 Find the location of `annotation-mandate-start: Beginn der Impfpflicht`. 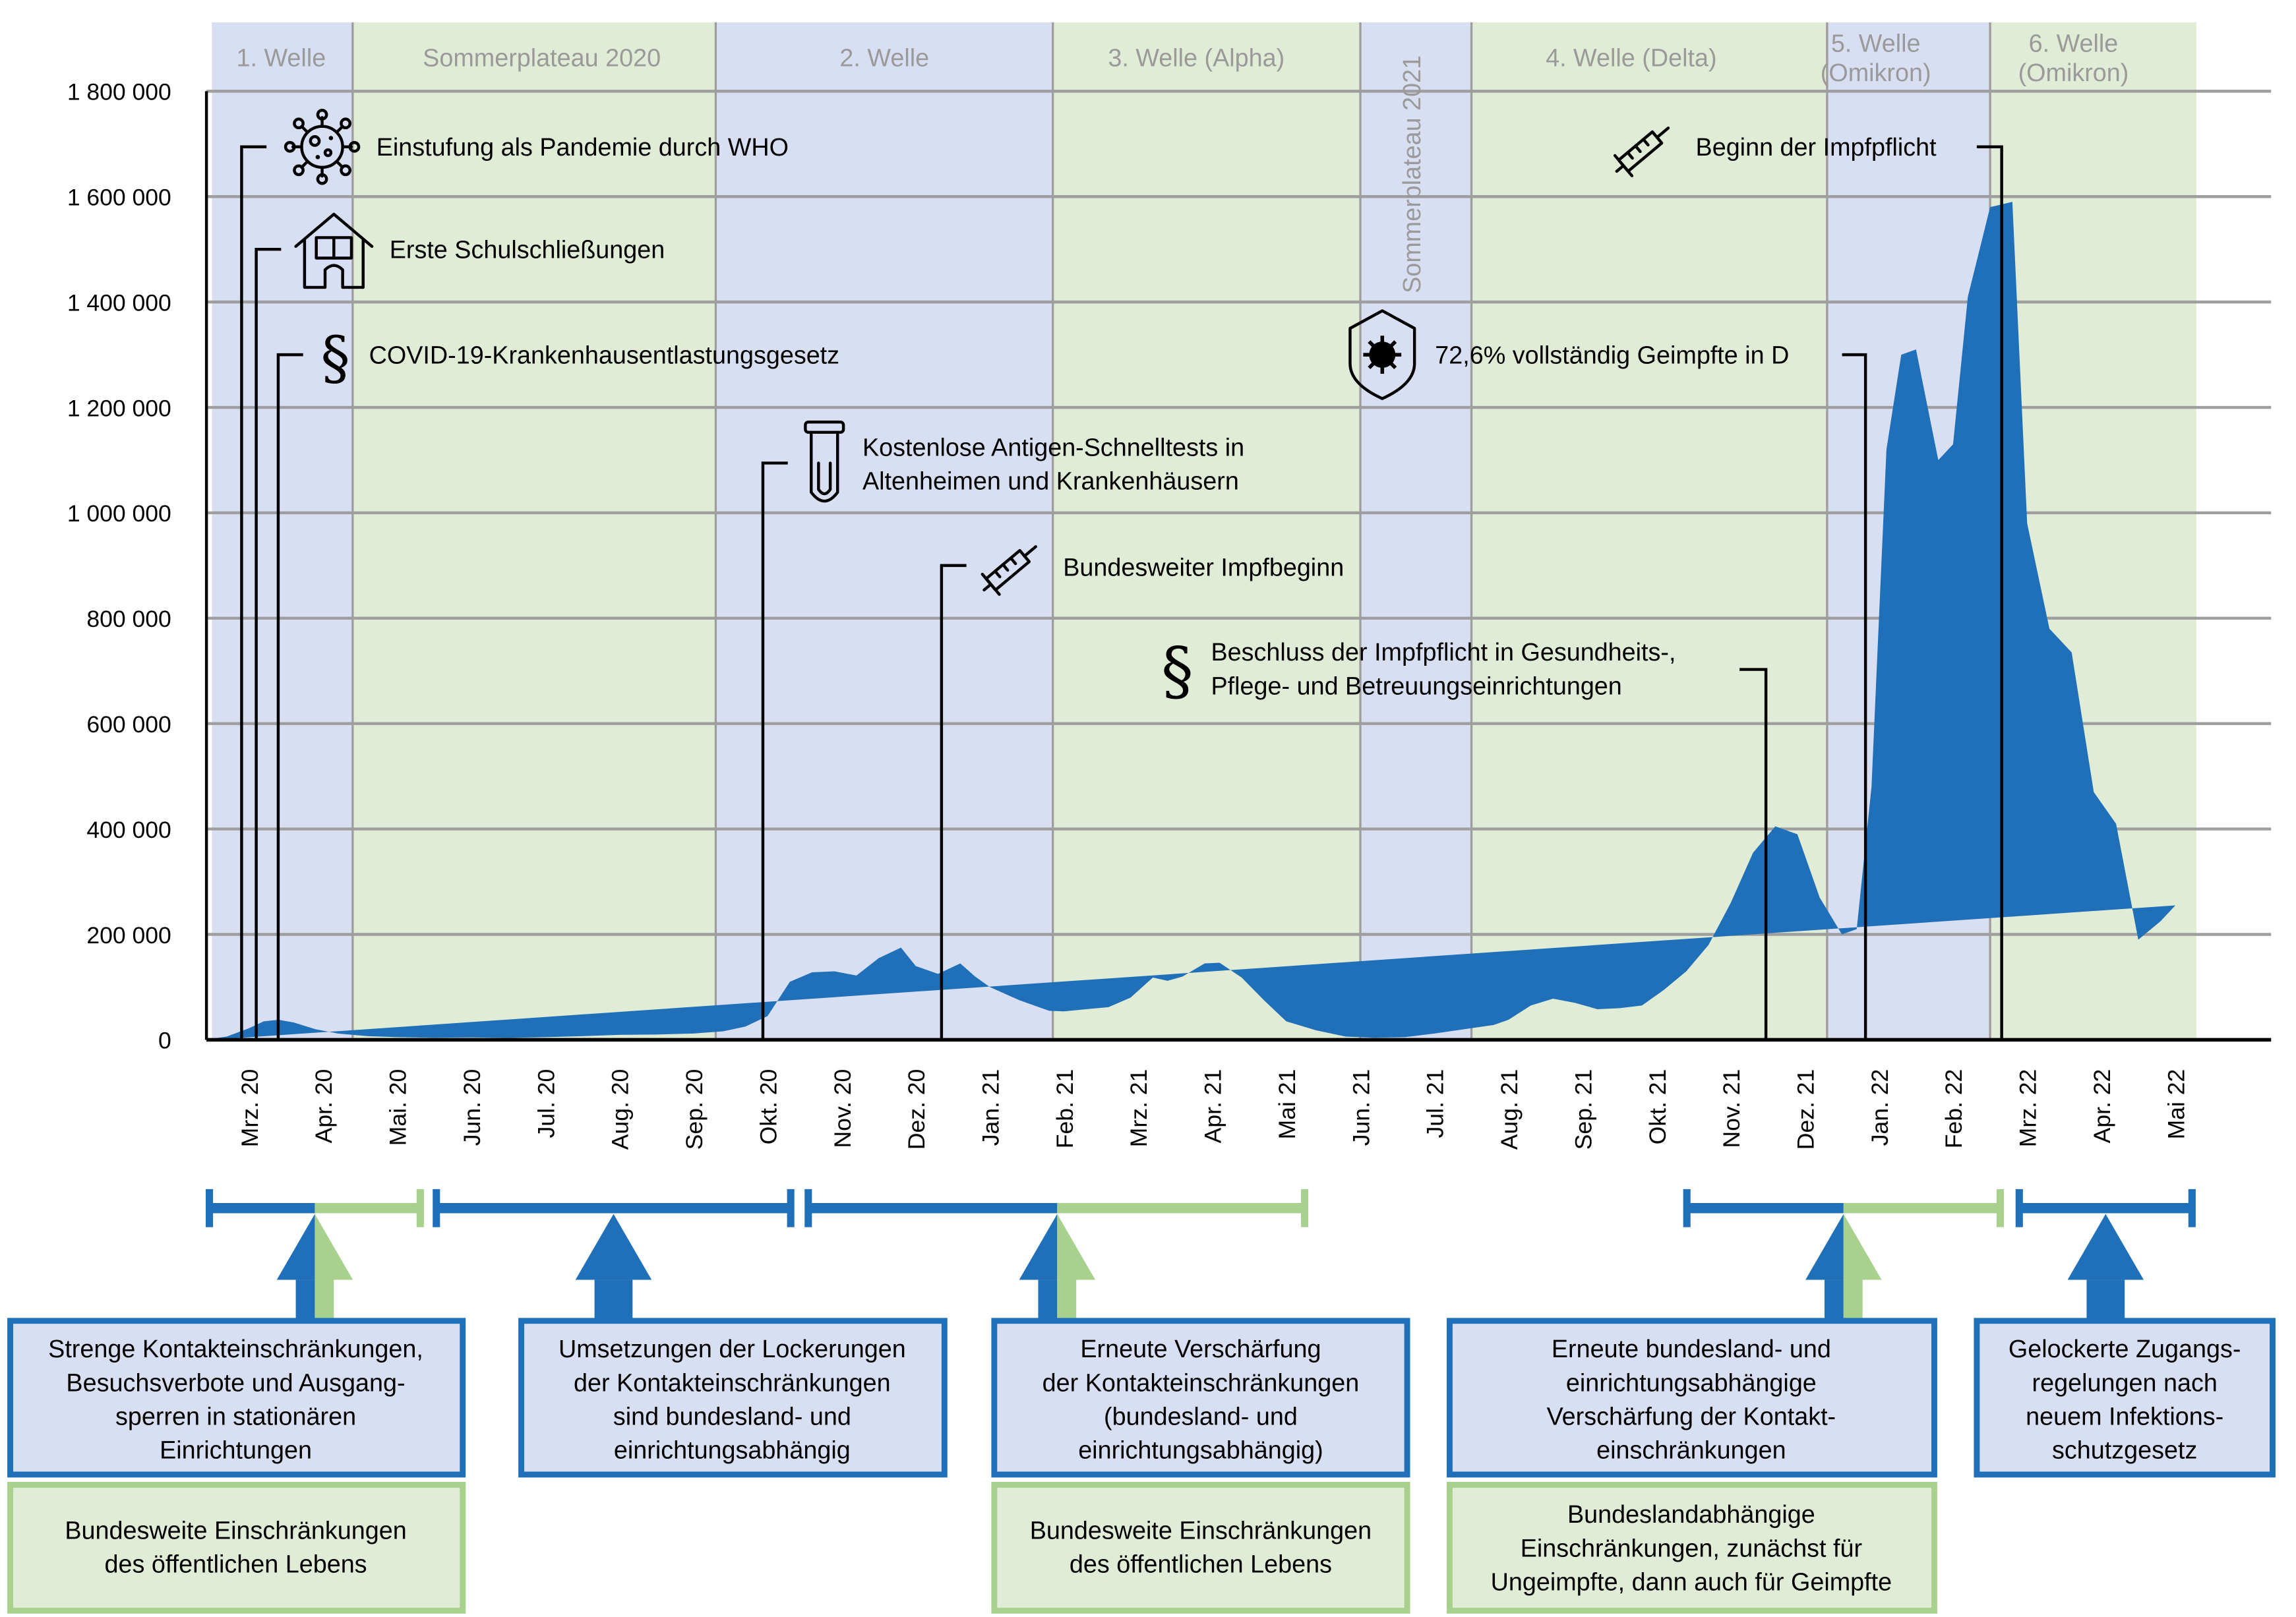

annotation-mandate-start: Beginn der Impfpflicht is located at coordinates (1816, 147).